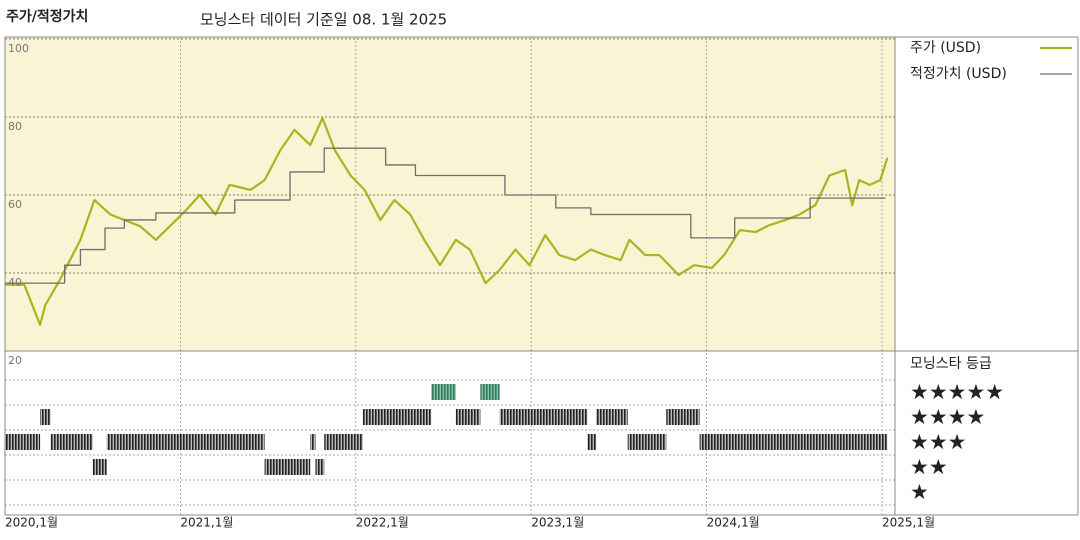 This screenshot has height=540, width=1080. Describe the element at coordinates (15, 126) in the screenshot. I see `y-tick-label: 80` at that location.